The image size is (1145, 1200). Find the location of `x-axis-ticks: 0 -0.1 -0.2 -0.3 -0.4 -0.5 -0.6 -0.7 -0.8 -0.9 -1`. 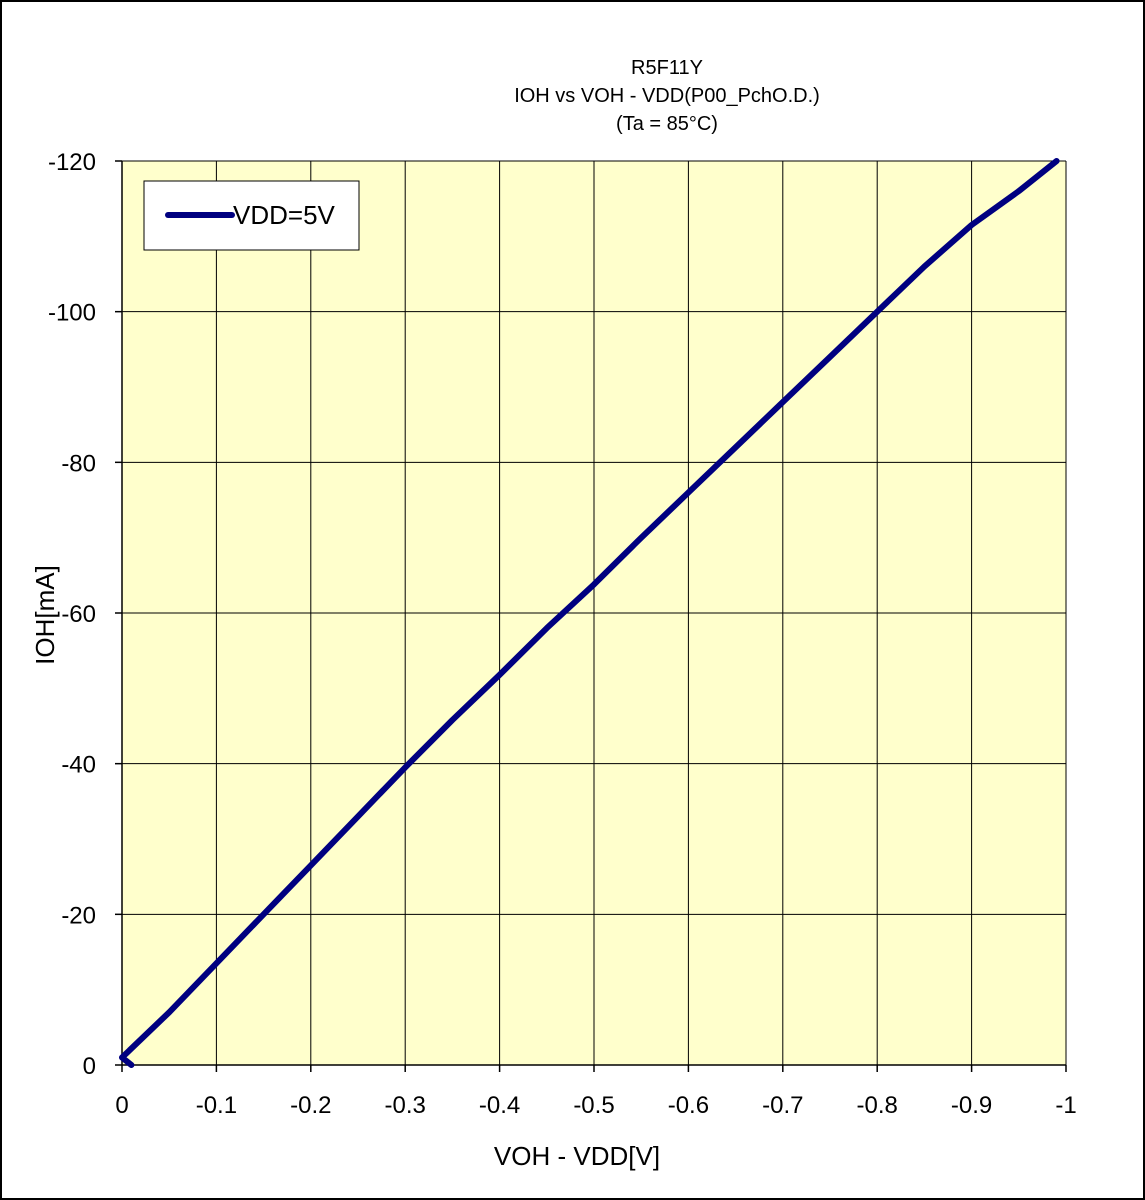

x-axis-ticks: 0 -0.1 -0.2 -0.3 -0.4 -0.5 -0.6 -0.7 -0.8 -0.9 -1 is located at coordinates (596, 1092).